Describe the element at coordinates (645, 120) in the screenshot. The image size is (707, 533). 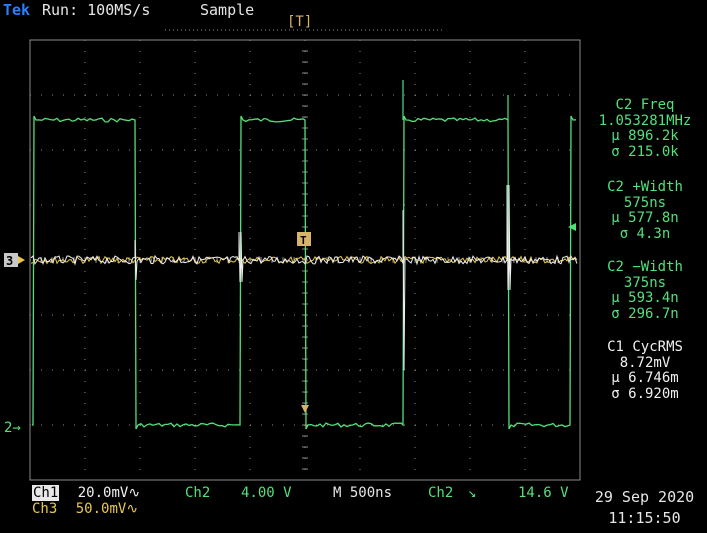
I see `measurement-value: 1.053281MHz` at that location.